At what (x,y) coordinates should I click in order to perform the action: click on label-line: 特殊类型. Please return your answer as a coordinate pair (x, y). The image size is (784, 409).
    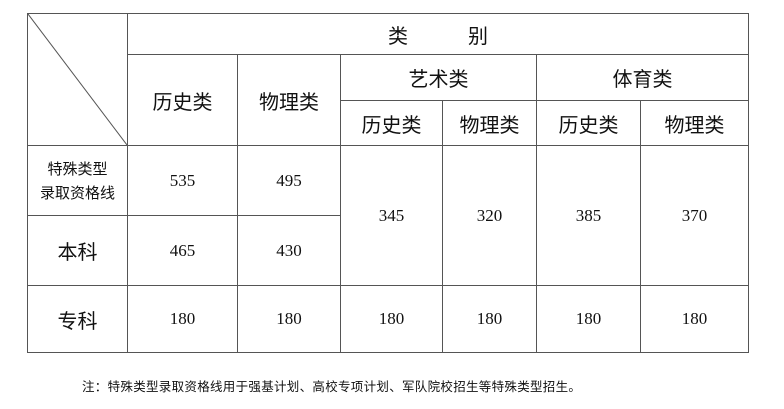
    Looking at the image, I should click on (77, 168).